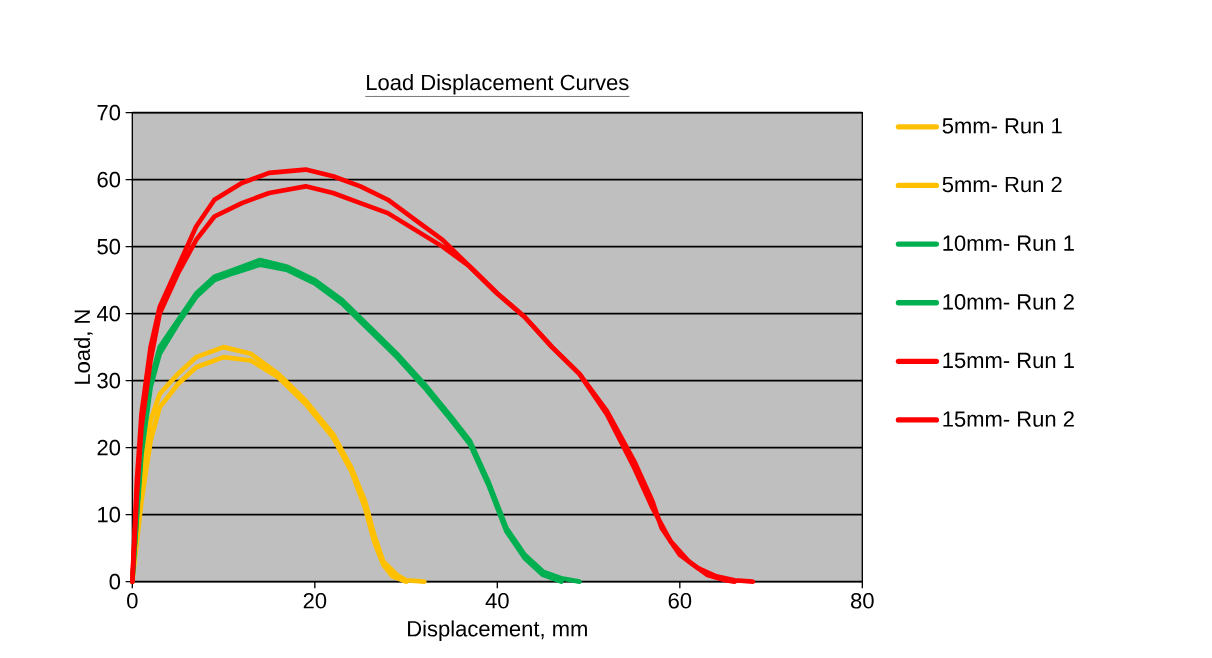 The width and height of the screenshot is (1212, 658). Describe the element at coordinates (680, 600) in the screenshot. I see `x-tick-label: 60` at that location.